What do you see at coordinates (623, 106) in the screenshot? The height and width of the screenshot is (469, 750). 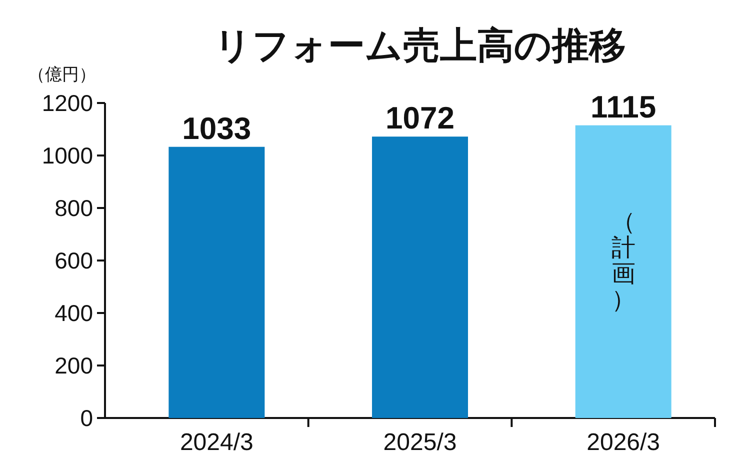 I see `data-label: 1115` at bounding box center [623, 106].